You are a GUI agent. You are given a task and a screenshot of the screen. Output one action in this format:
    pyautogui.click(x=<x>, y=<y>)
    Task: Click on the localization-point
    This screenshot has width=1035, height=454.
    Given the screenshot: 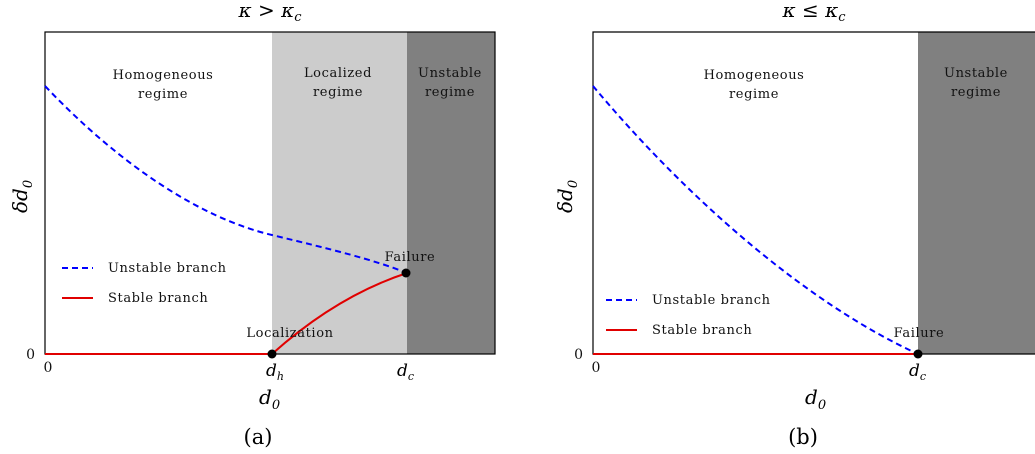 What is the action you would take?
    pyautogui.click(x=272, y=354)
    